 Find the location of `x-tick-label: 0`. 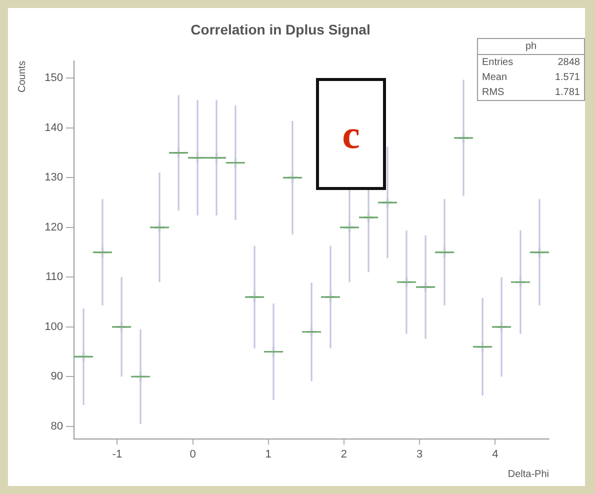

x-tick-label: 0 is located at coordinates (193, 454).